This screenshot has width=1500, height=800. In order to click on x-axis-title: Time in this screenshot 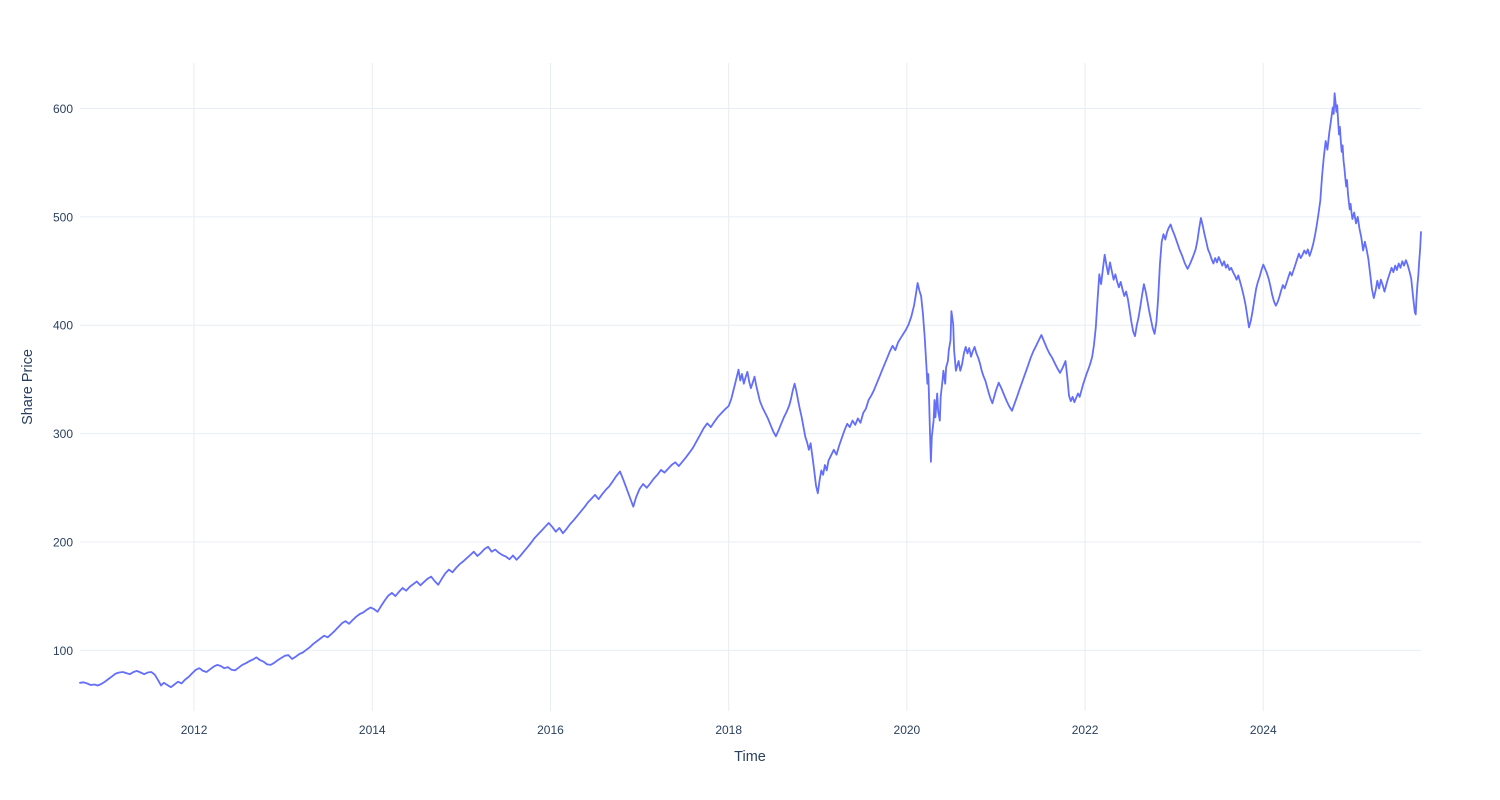, I will do `click(750, 757)`.